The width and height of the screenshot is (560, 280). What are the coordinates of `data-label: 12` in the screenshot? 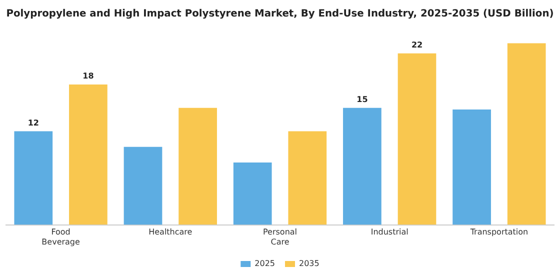 It's located at (33, 123).